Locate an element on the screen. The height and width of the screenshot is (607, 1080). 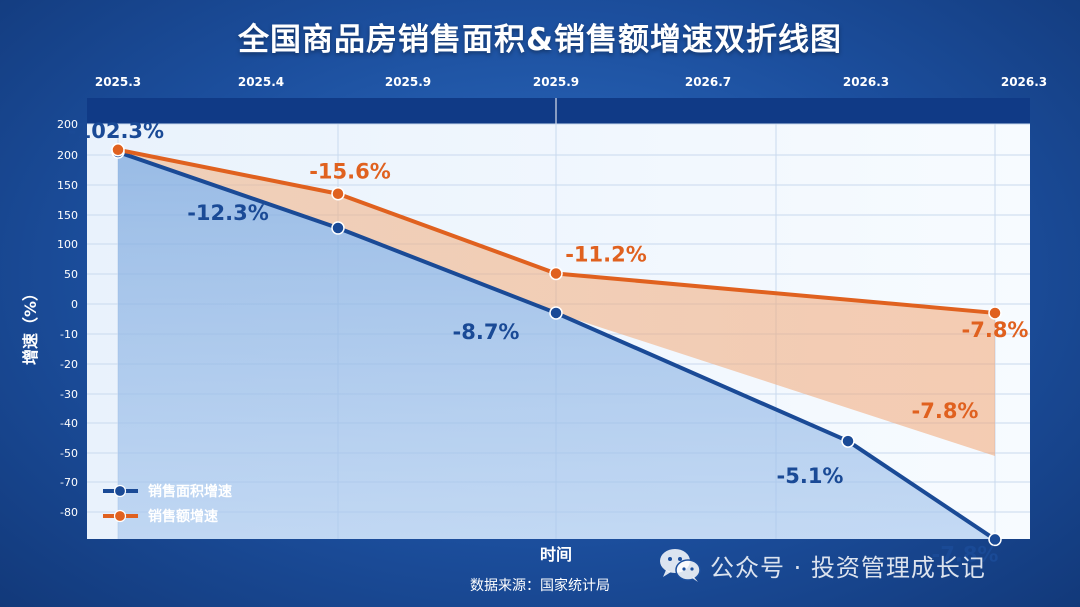
y-tick-label: -80 is located at coordinates (69, 512).